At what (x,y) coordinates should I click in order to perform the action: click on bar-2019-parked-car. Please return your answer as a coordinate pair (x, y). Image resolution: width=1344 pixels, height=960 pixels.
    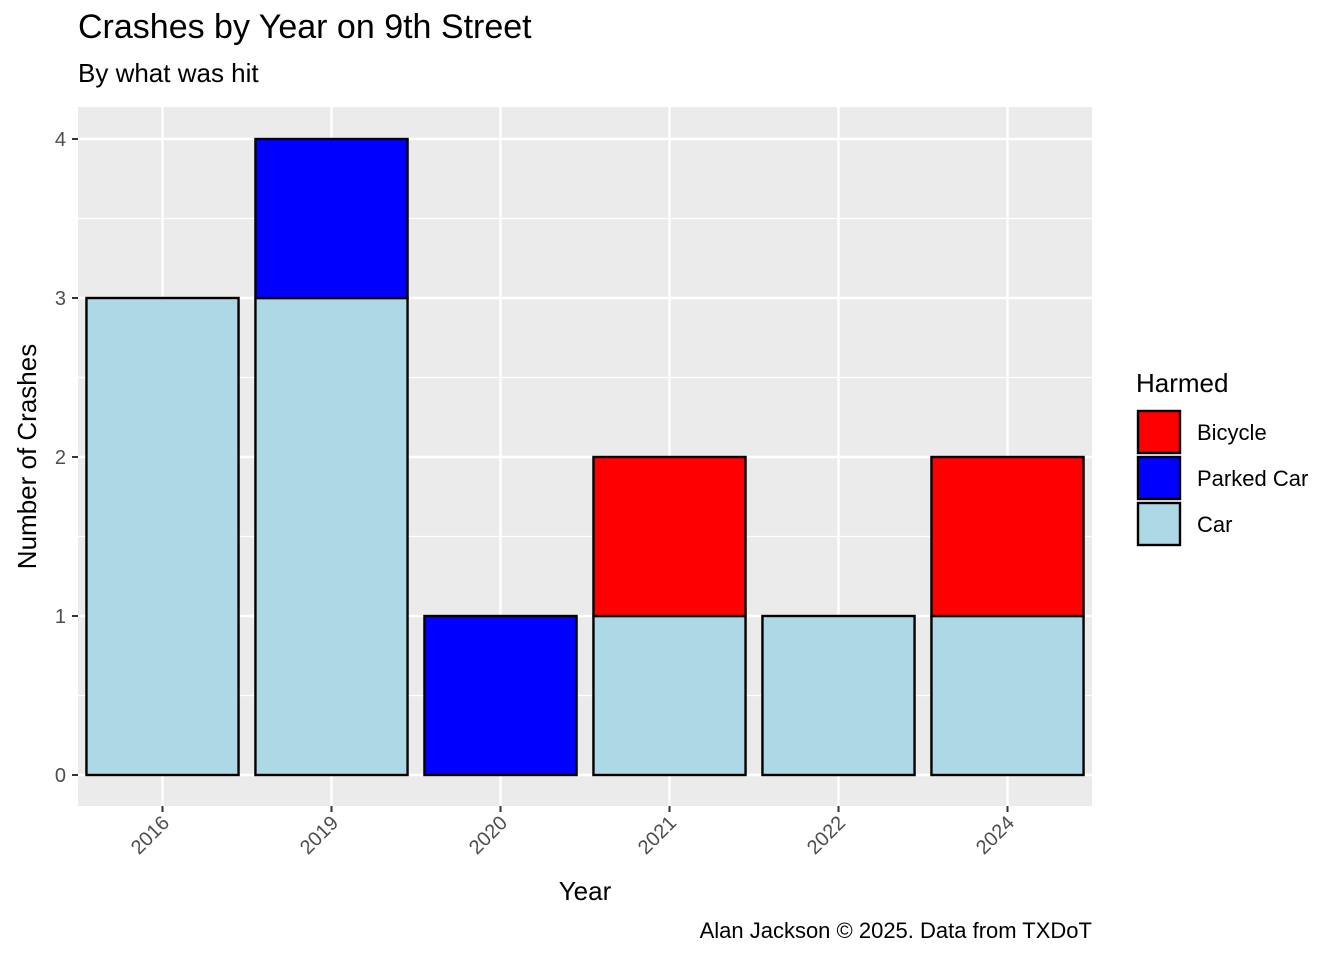
    Looking at the image, I should click on (331, 218).